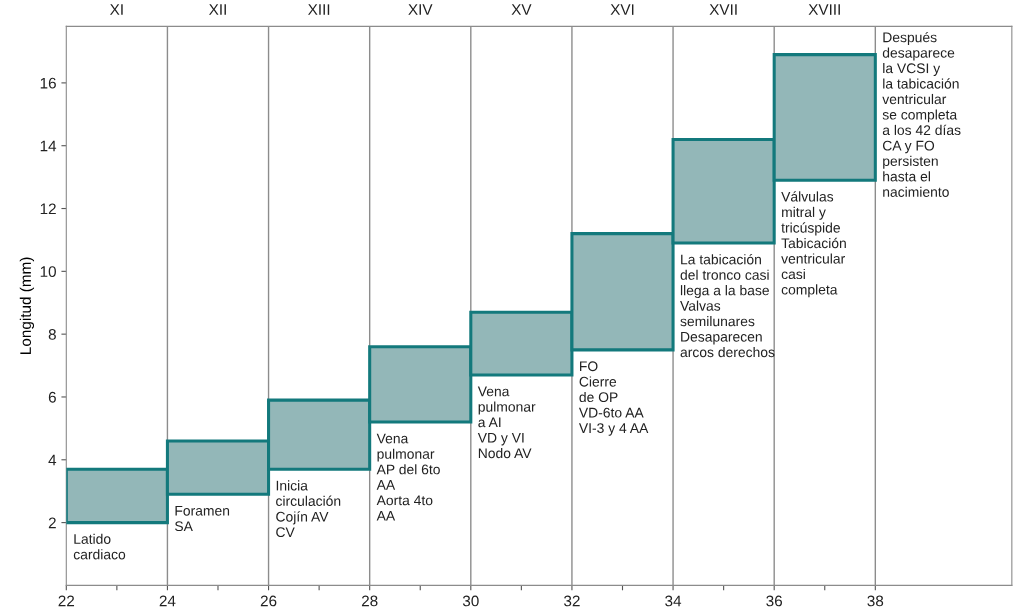 Image resolution: width=1020 pixels, height=613 pixels. I want to click on text: Después desaparece la VCSI y la tabicación ventricular se completa a los 42 días CA y FO persisten hasta el nacimiento, so click(921, 114).